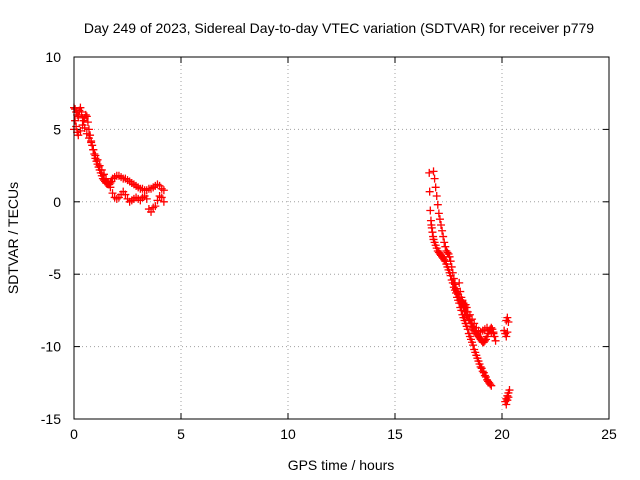 Image resolution: width=640 pixels, height=480 pixels. Describe the element at coordinates (74, 434) in the screenshot. I see `x-tick-label: 0` at that location.